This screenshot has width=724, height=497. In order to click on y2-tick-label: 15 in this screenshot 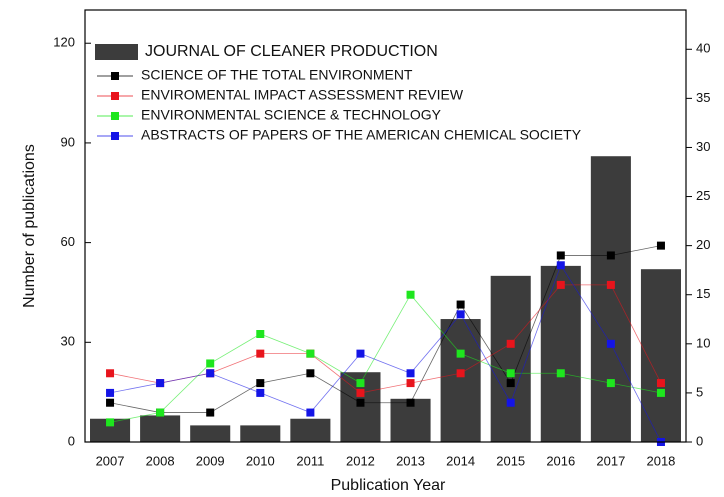, I will do `click(703, 293)`.